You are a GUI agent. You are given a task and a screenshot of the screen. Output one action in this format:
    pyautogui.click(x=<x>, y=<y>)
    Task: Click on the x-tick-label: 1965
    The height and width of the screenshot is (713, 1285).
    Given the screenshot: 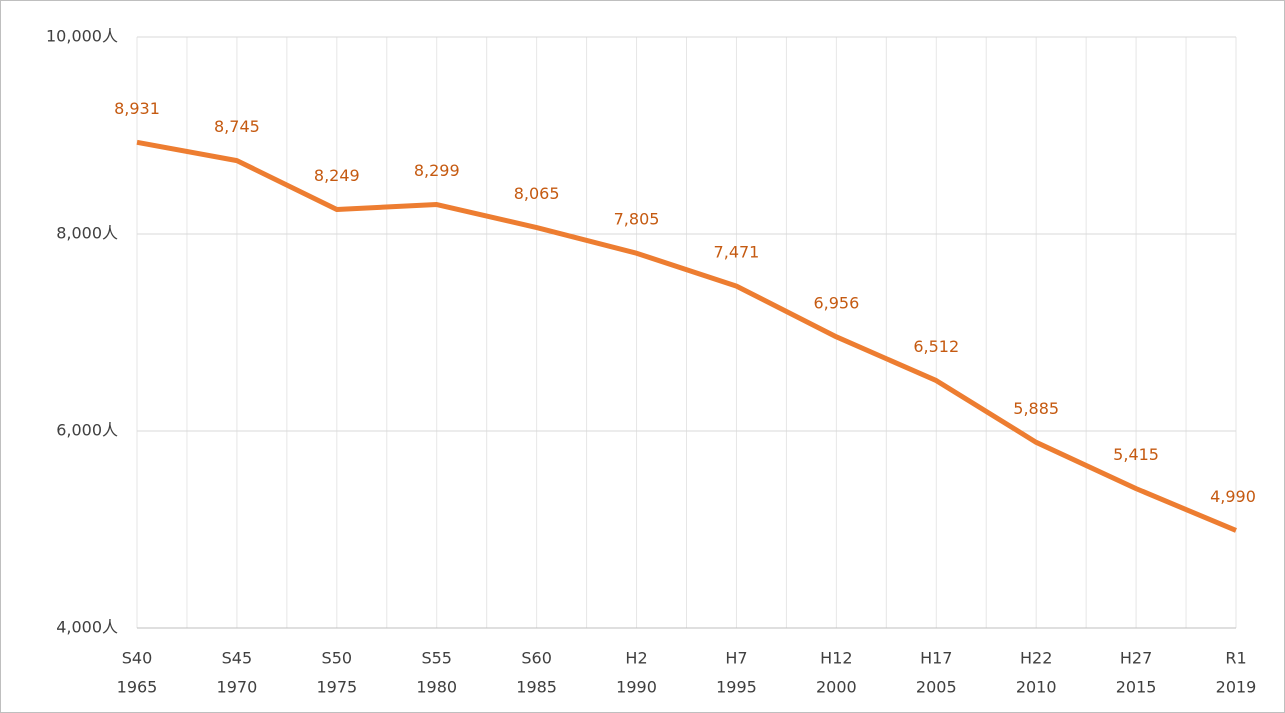 What is the action you would take?
    pyautogui.click(x=137, y=687)
    